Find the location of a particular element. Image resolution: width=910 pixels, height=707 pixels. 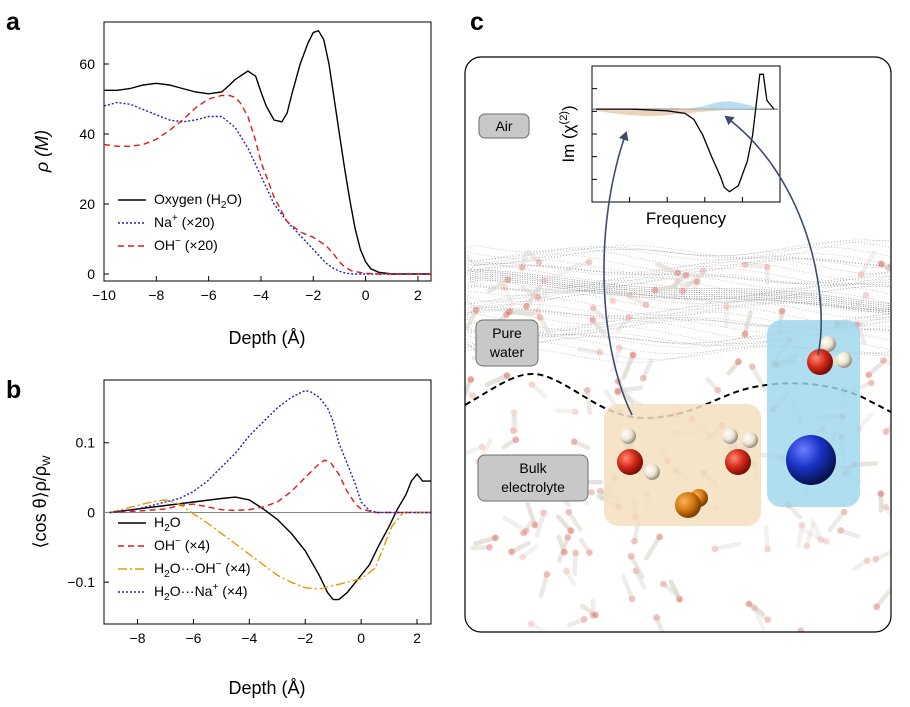

legend-text-suffix: O···OH is located at coordinates (193, 568).